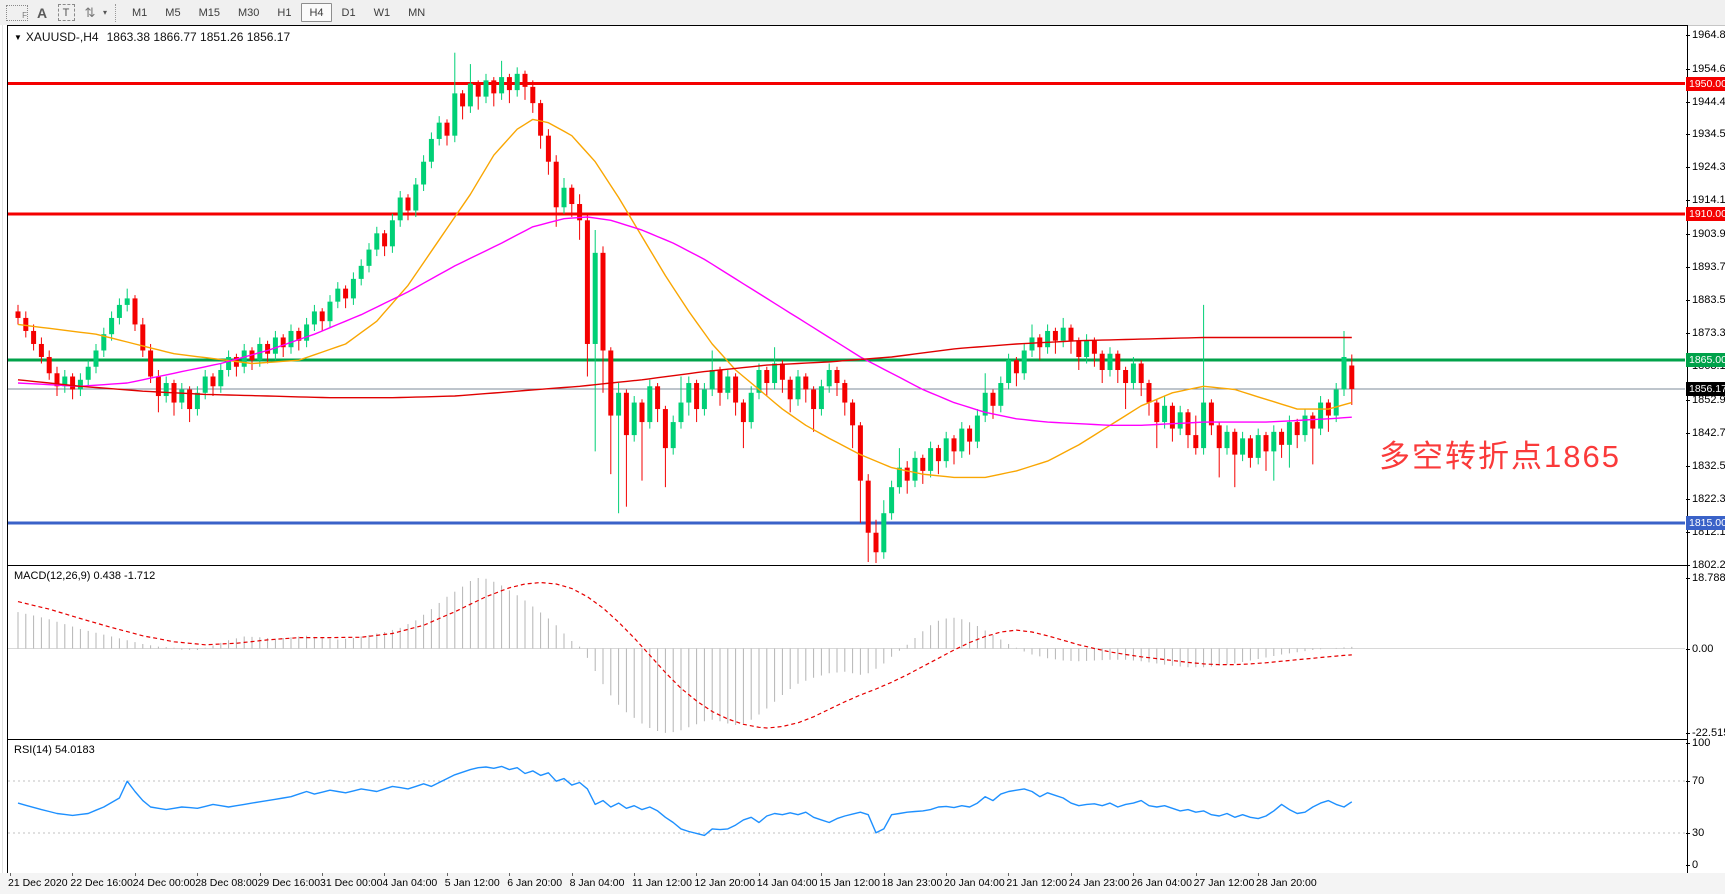 This screenshot has width=1725, height=894. Describe the element at coordinates (85, 576) in the screenshot. I see `macd-label: MACD(12,26,9) 0.438 -1.712` at that location.